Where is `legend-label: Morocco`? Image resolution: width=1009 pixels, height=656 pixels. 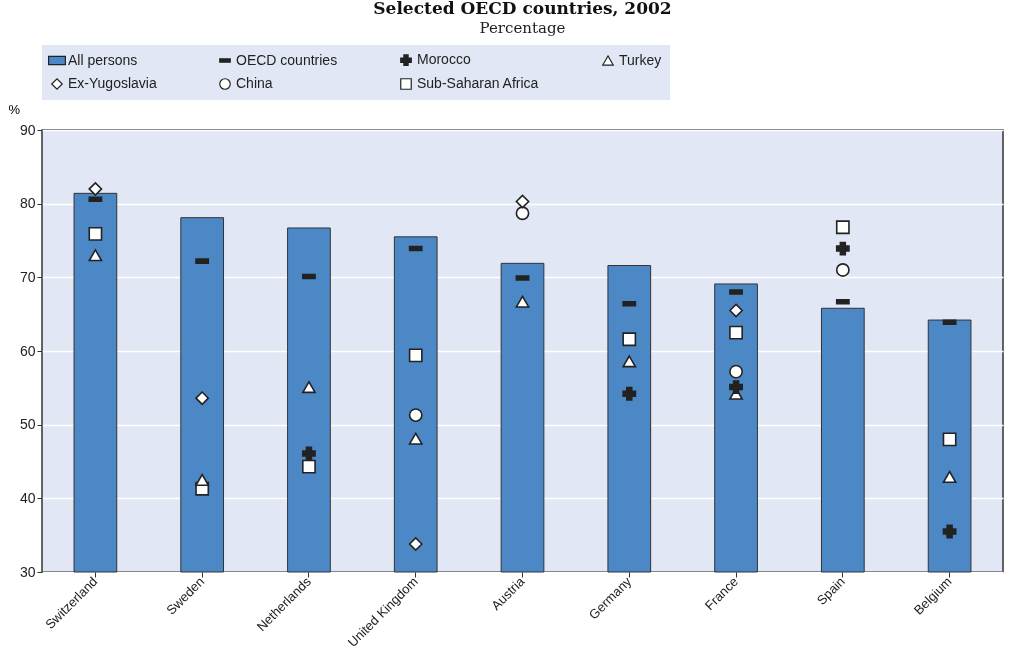 legend-label: Morocco is located at coordinates (444, 59).